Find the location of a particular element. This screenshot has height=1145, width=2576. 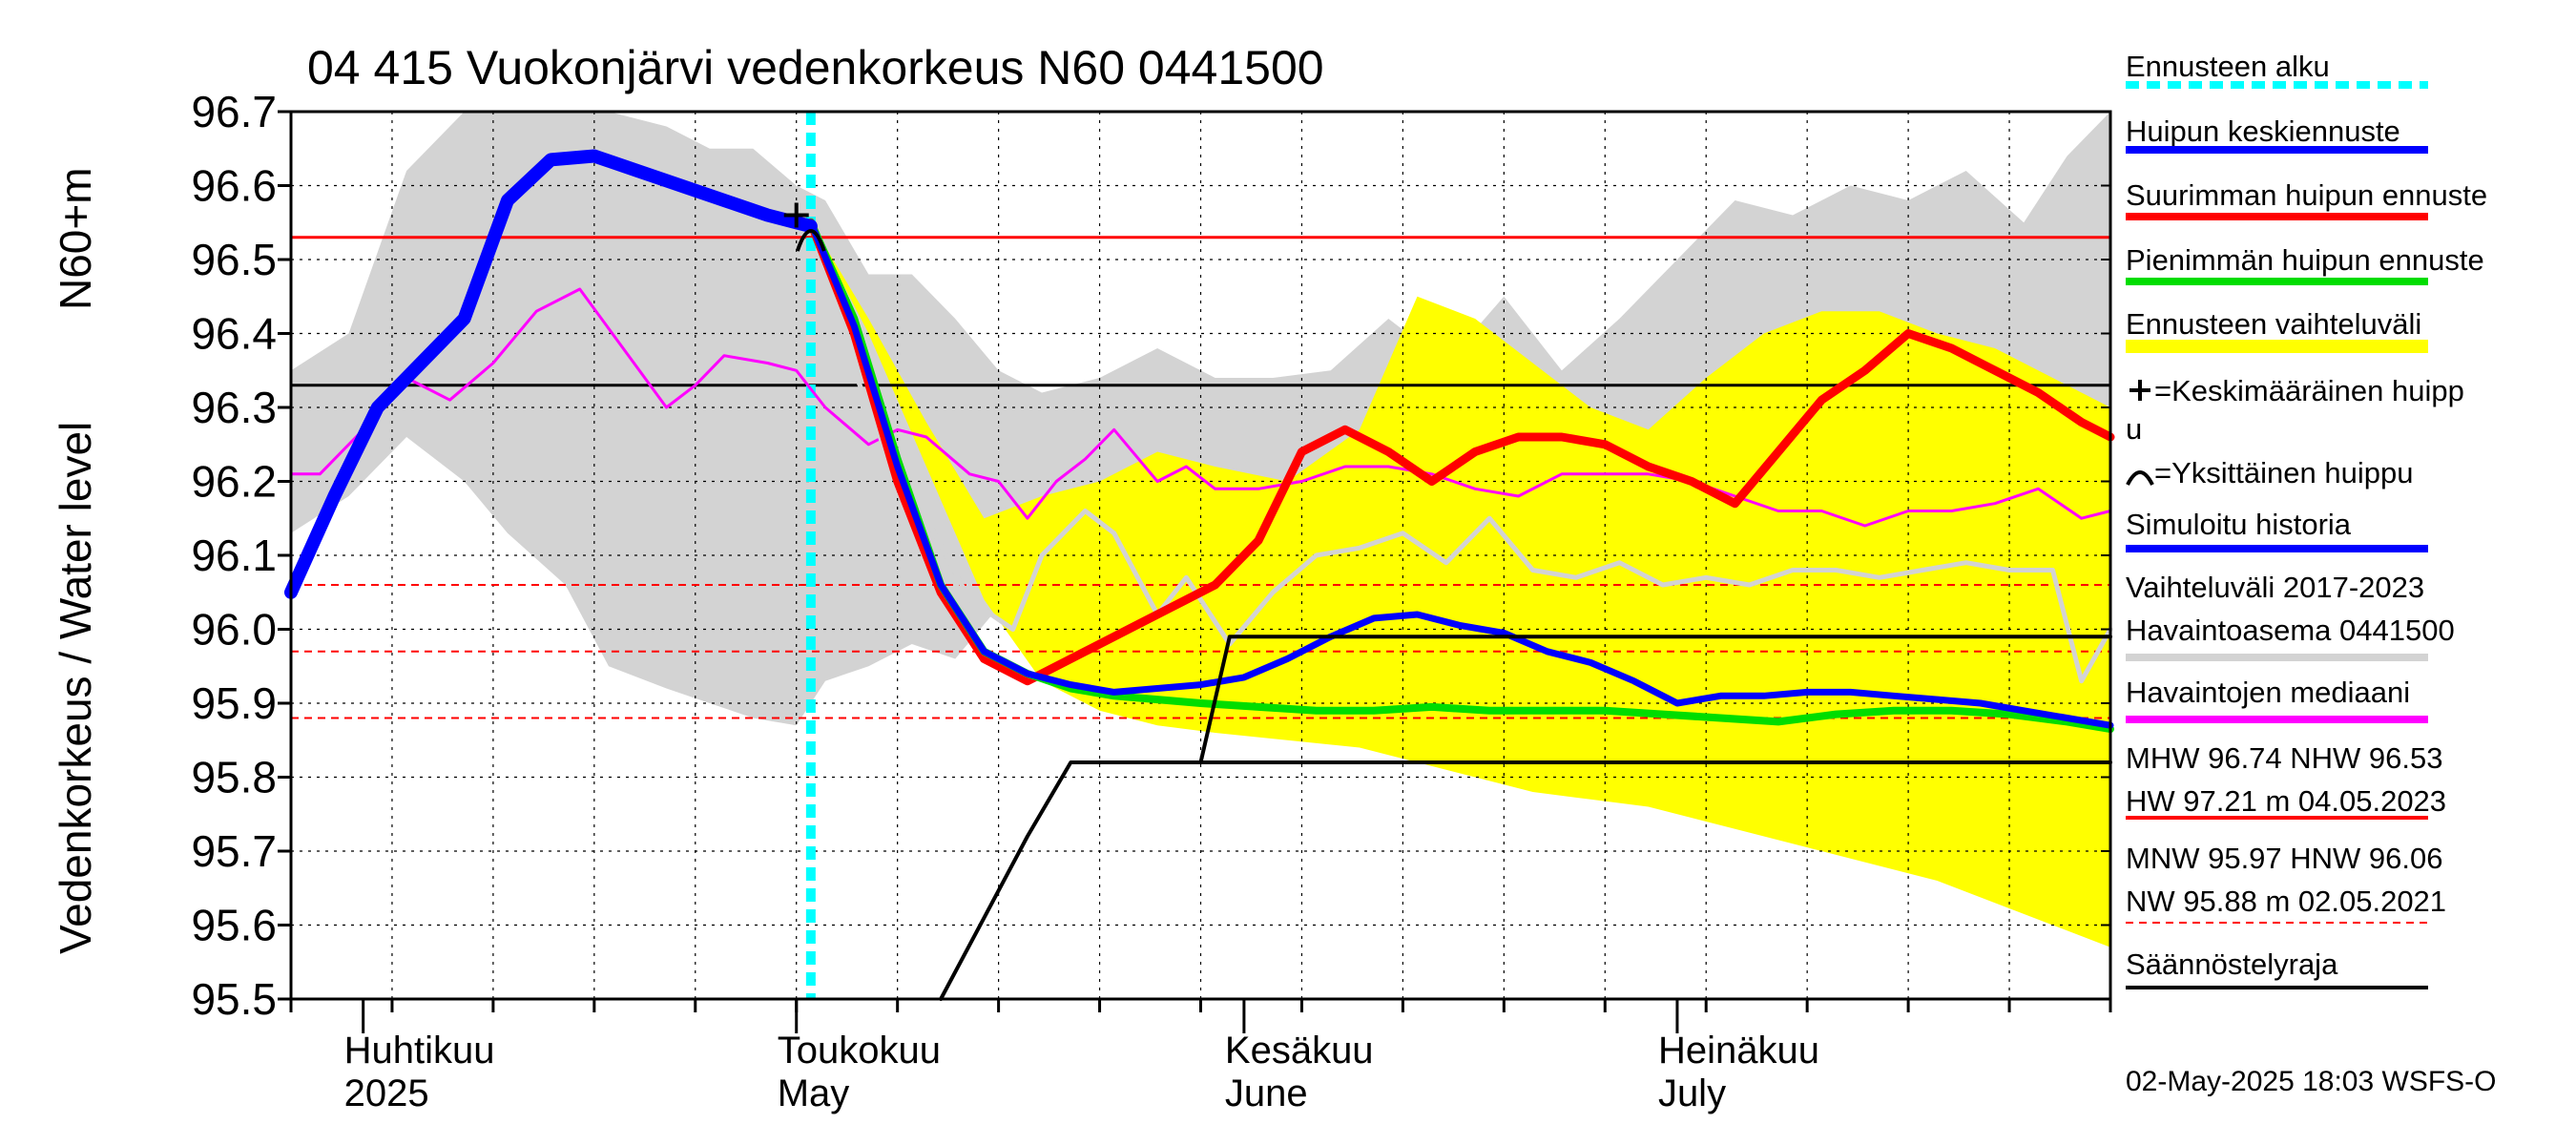

y-tick-label: 95.5 is located at coordinates (234, 999).